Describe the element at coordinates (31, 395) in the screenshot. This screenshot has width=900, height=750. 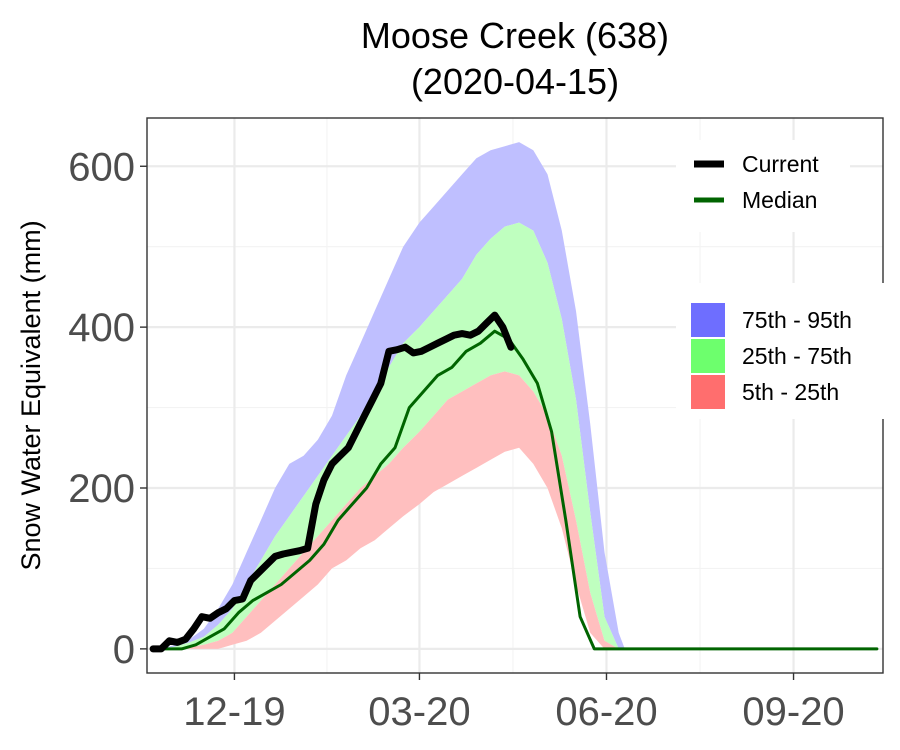
I see `y-axis-label: Snow Water Equivalent (mm)` at that location.